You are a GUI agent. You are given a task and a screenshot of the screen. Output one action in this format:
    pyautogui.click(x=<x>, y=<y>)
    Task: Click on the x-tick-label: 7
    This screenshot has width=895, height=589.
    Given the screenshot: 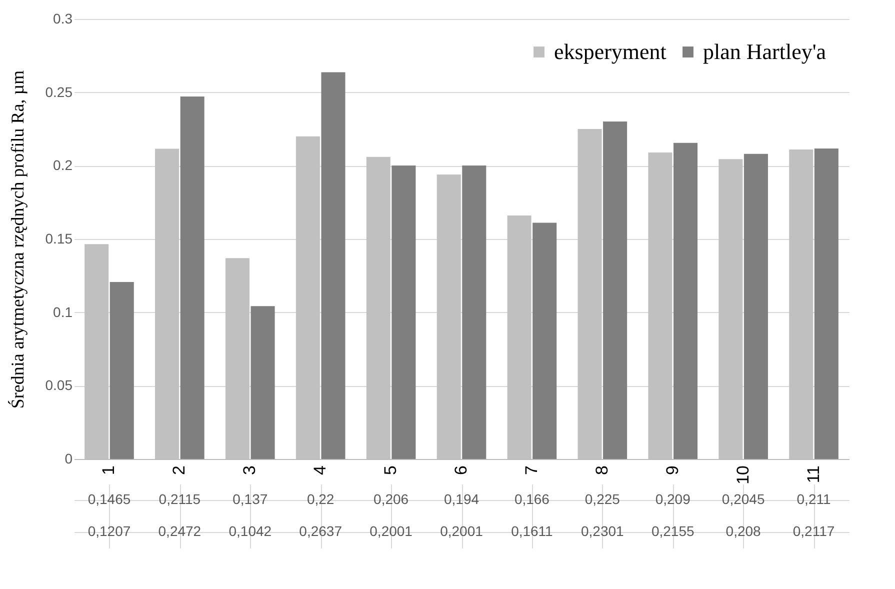 What is the action you would take?
    pyautogui.click(x=531, y=470)
    